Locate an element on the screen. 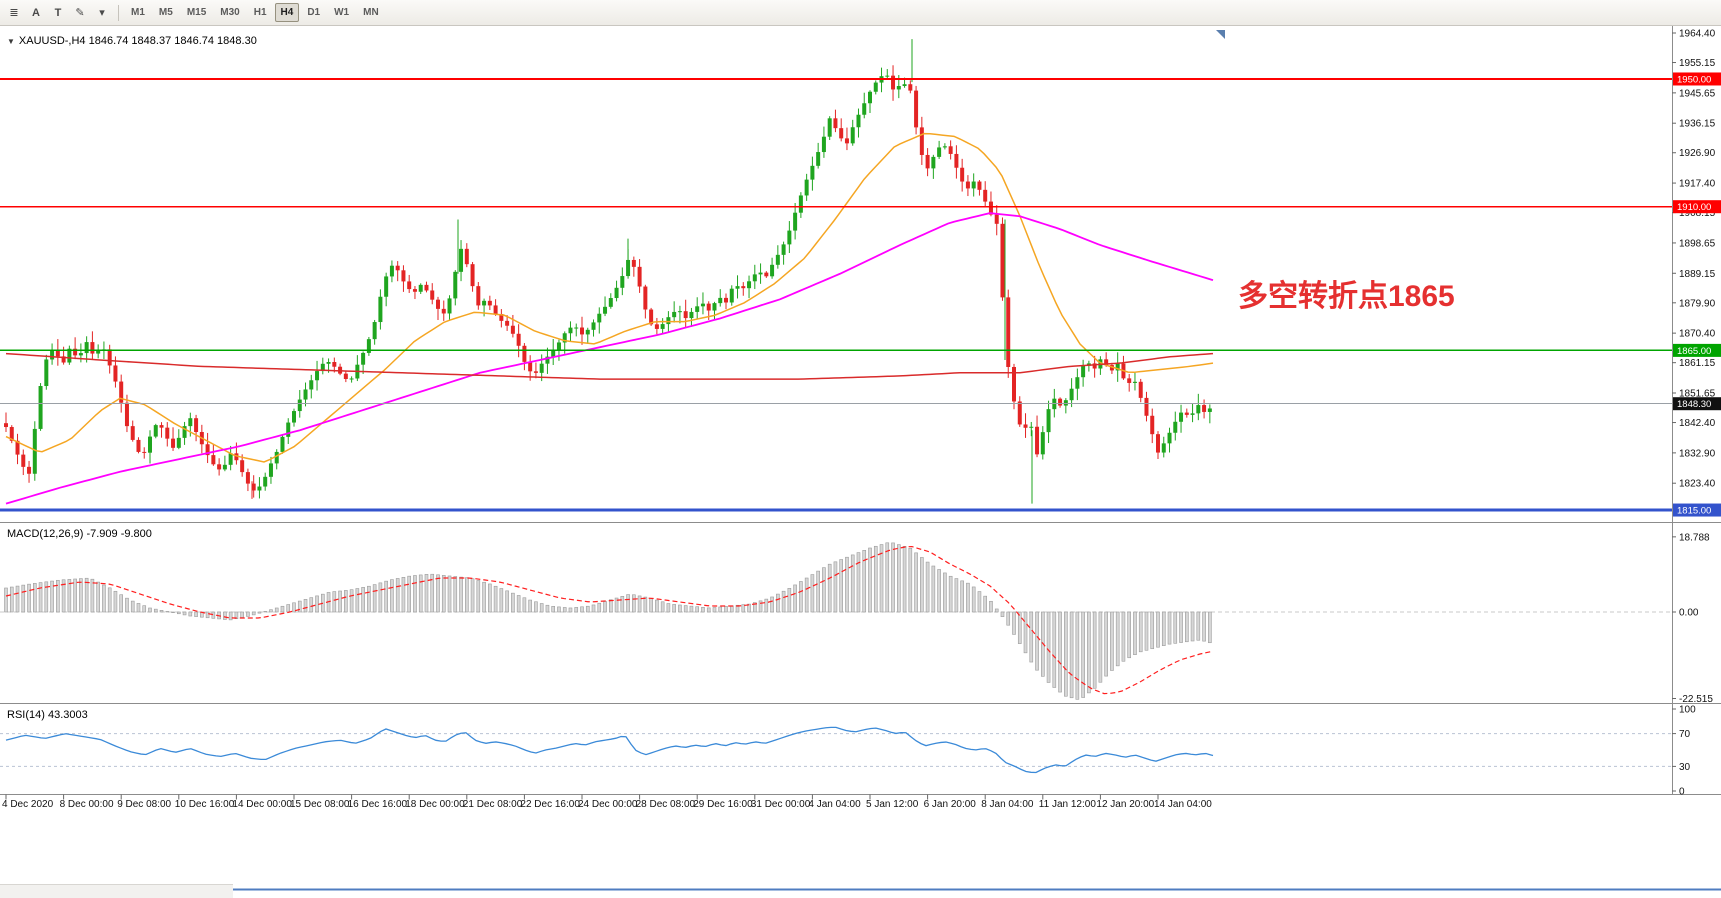 The image size is (1721, 898). toolbar-icons: ≣ A T ✎ ▾ is located at coordinates (58, 13).